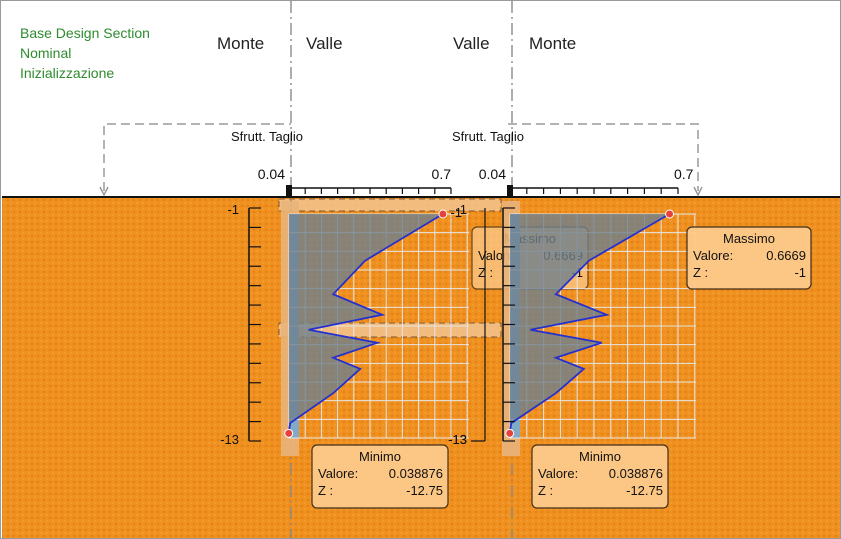 This screenshot has width=841, height=539. What do you see at coordinates (553, 43) in the screenshot?
I see `side-label-monte-right: Monte` at bounding box center [553, 43].